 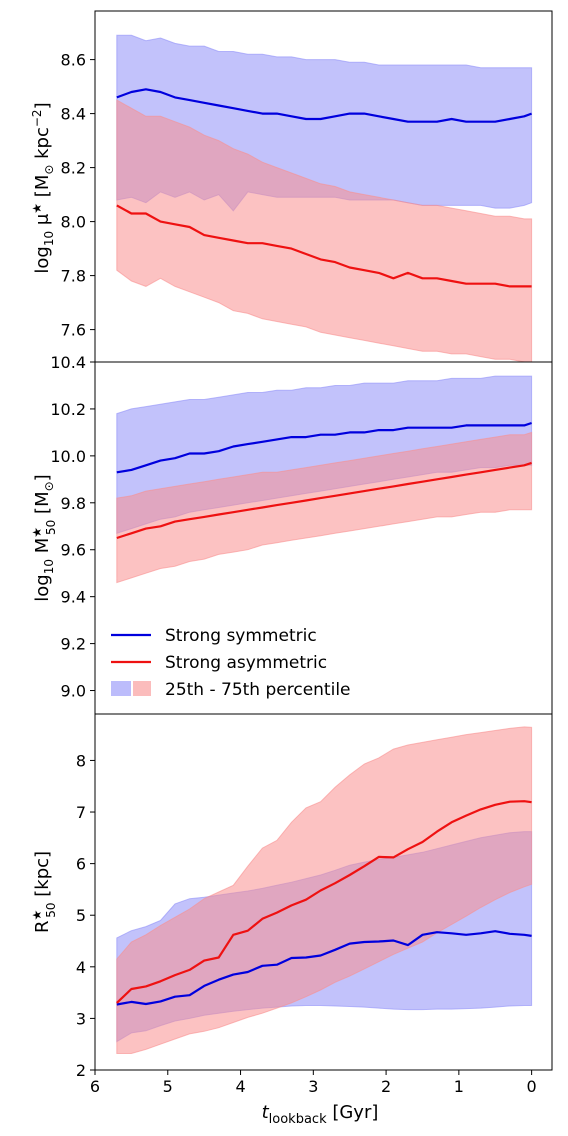 What do you see at coordinates (240, 1086) in the screenshot?
I see `x-tick-label: 4` at bounding box center [240, 1086].